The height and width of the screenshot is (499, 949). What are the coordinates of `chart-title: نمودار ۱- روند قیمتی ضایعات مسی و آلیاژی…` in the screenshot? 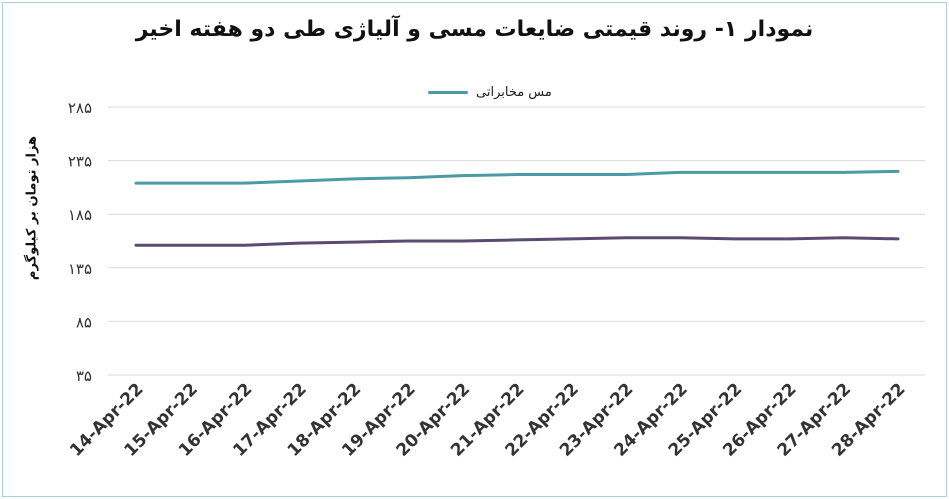 It's located at (474, 29).